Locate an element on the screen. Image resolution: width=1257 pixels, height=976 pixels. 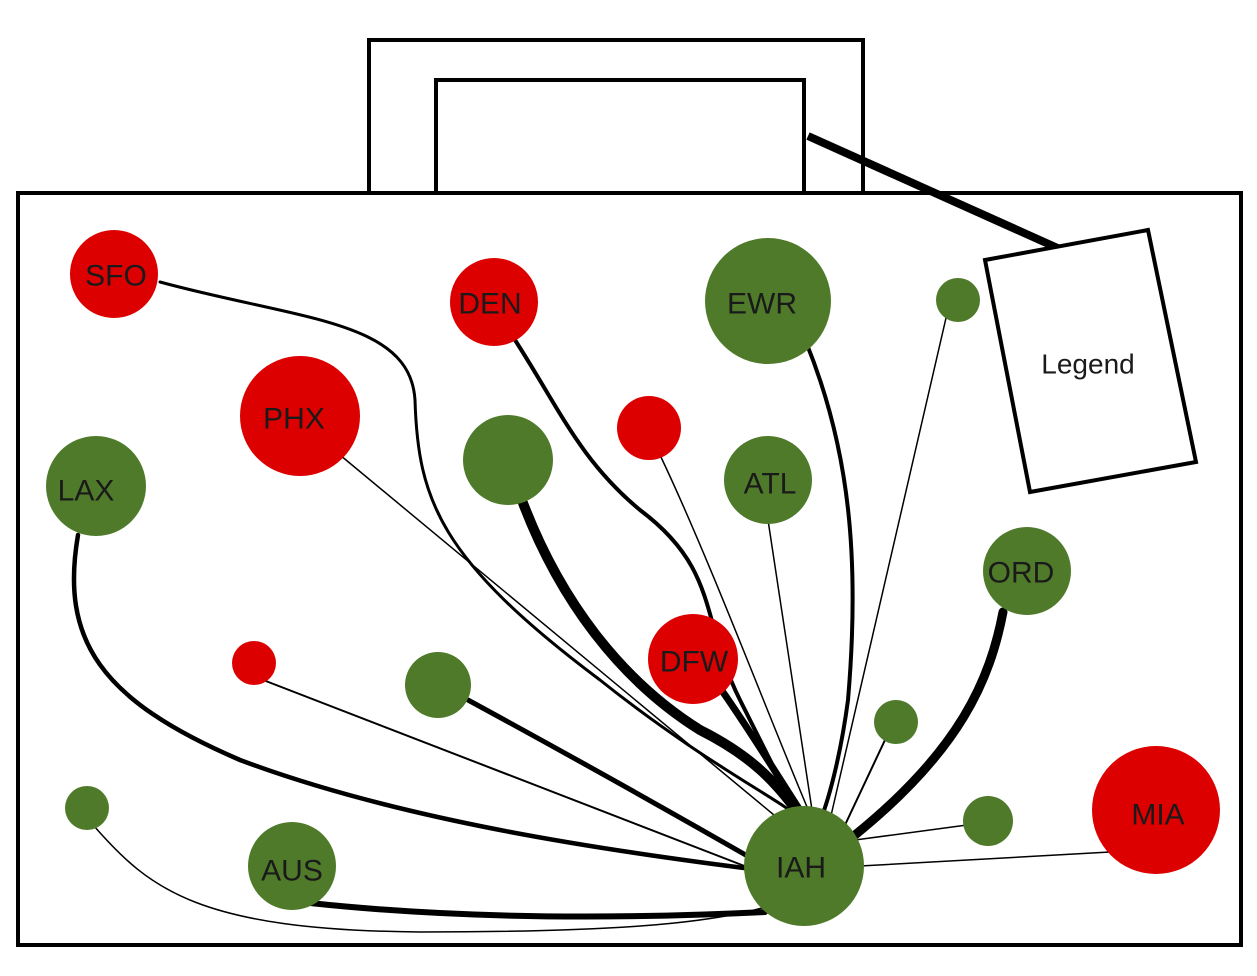
node-mia-circle is located at coordinates (1156, 810).